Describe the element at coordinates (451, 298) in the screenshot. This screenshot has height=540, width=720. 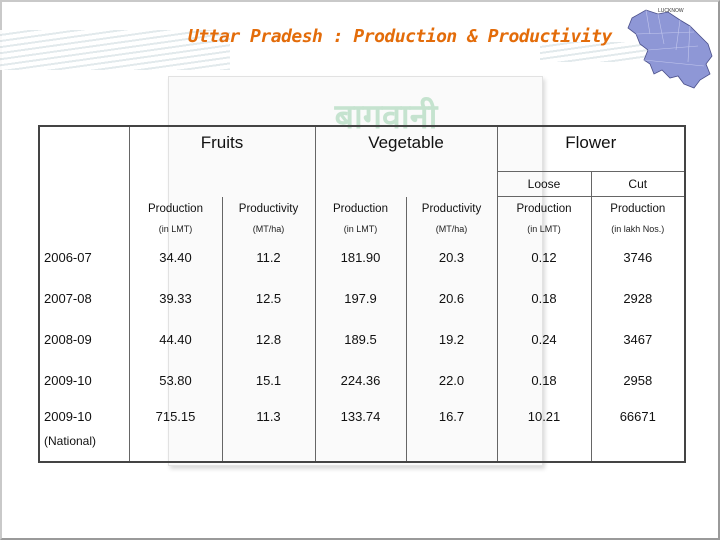
I see `value-cell: 20.6` at that location.